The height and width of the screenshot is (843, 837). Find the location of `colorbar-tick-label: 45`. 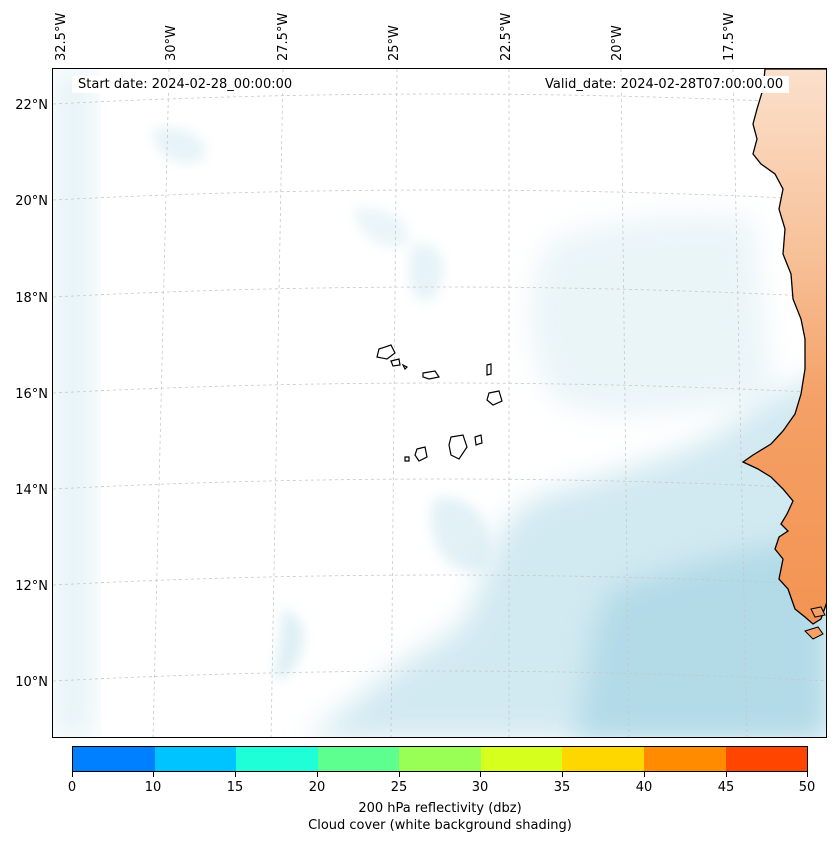

colorbar-tick-label: 45 is located at coordinates (726, 787).